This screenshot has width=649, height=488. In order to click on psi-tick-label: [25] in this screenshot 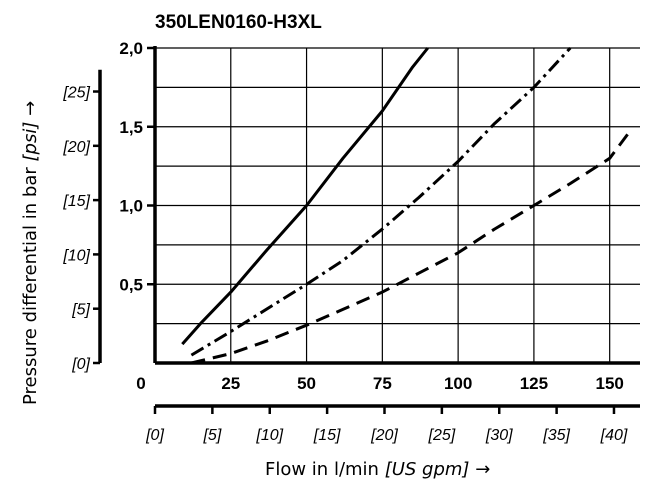, I will do `click(76, 93)`.